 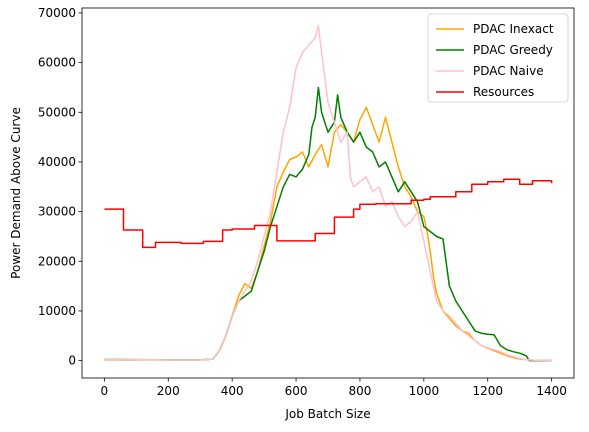 I want to click on x-tick-label: 200, so click(x=168, y=391).